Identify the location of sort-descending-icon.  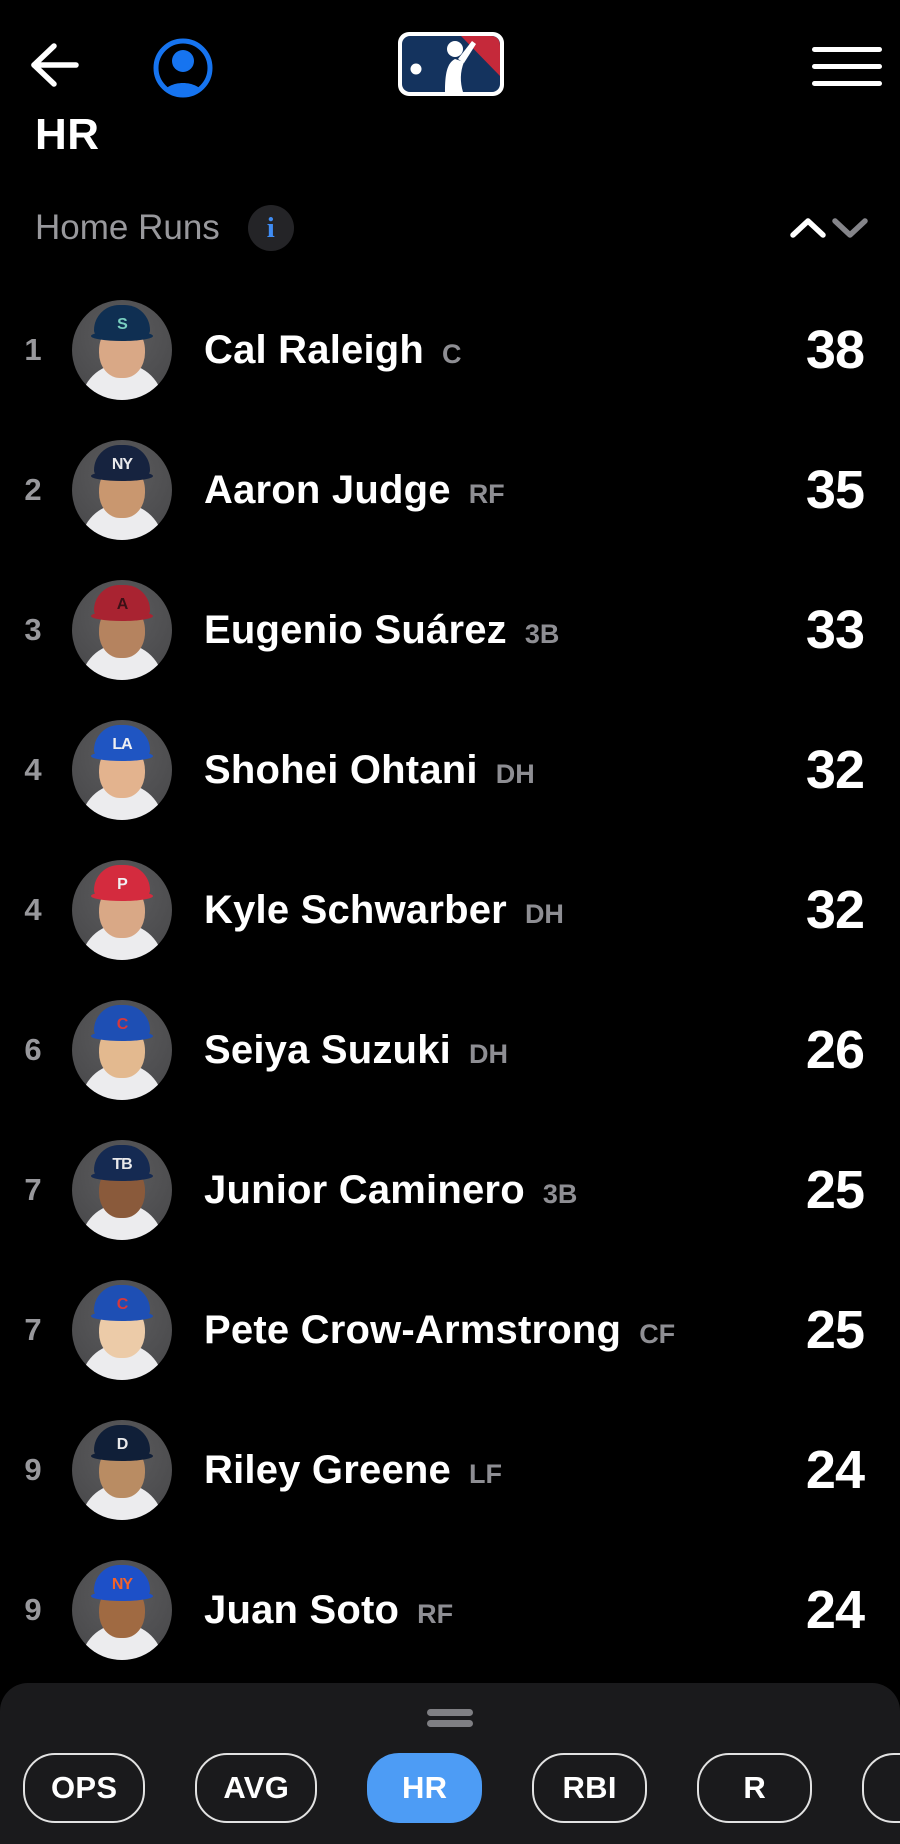
(850, 228).